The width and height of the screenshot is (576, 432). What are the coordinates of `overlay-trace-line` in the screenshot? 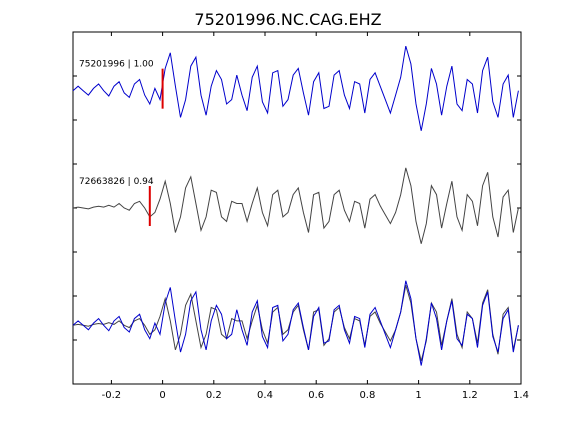 It's located at (295, 323).